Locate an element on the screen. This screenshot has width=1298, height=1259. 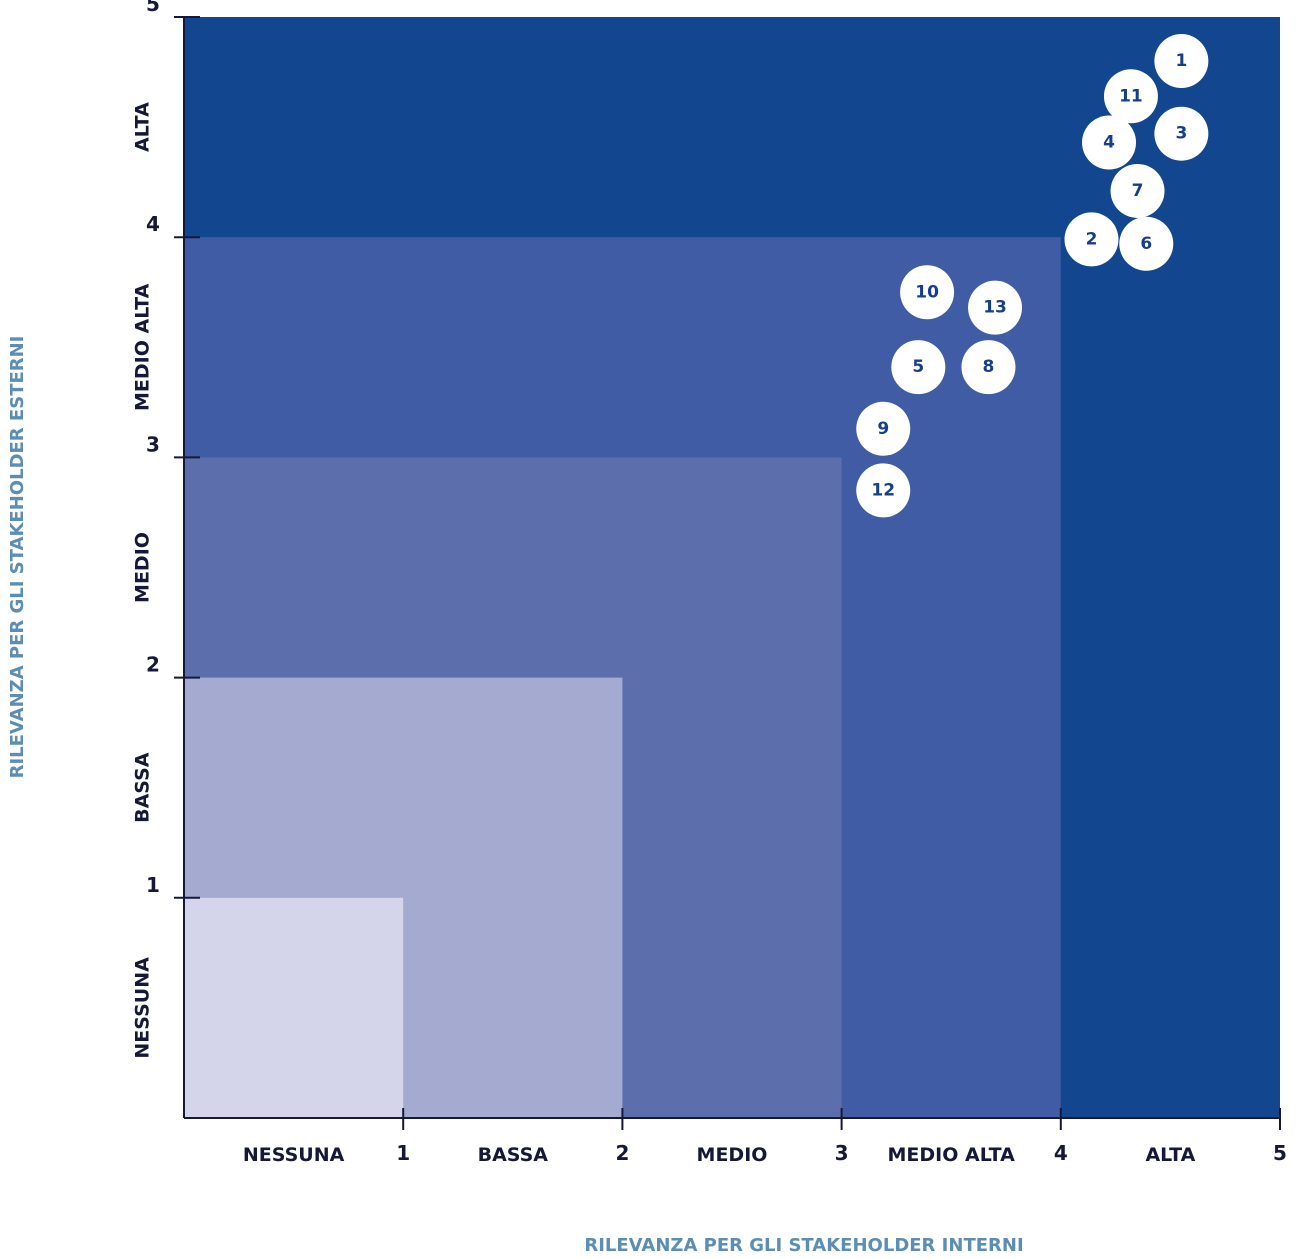
data-point: 12 is located at coordinates (883, 490).